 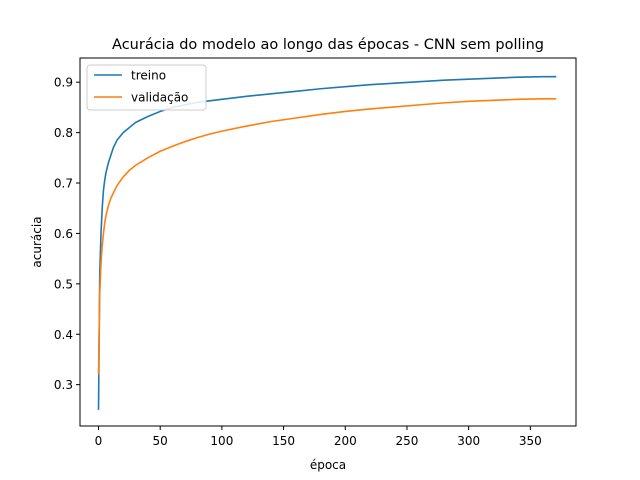 I want to click on y-tick-label: 0.5, so click(x=63, y=284).